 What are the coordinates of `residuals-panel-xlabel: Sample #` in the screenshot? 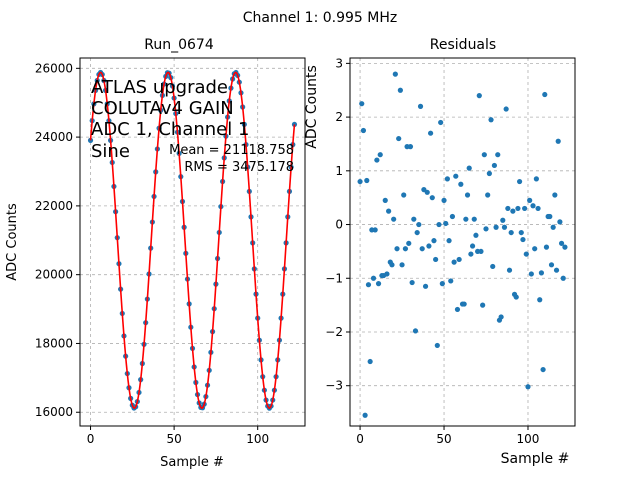 It's located at (535, 459).